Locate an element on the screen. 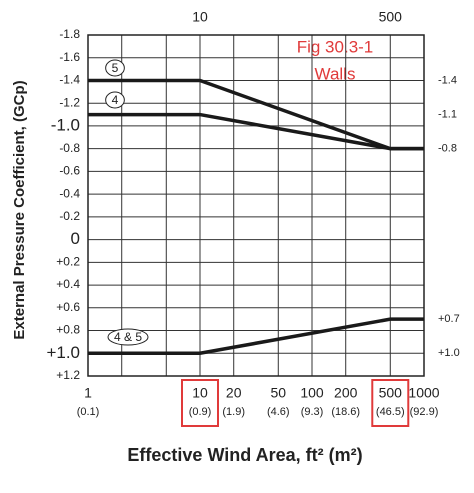 This screenshot has height=493, width=474. x-tick-label: 1 is located at coordinates (88, 393).